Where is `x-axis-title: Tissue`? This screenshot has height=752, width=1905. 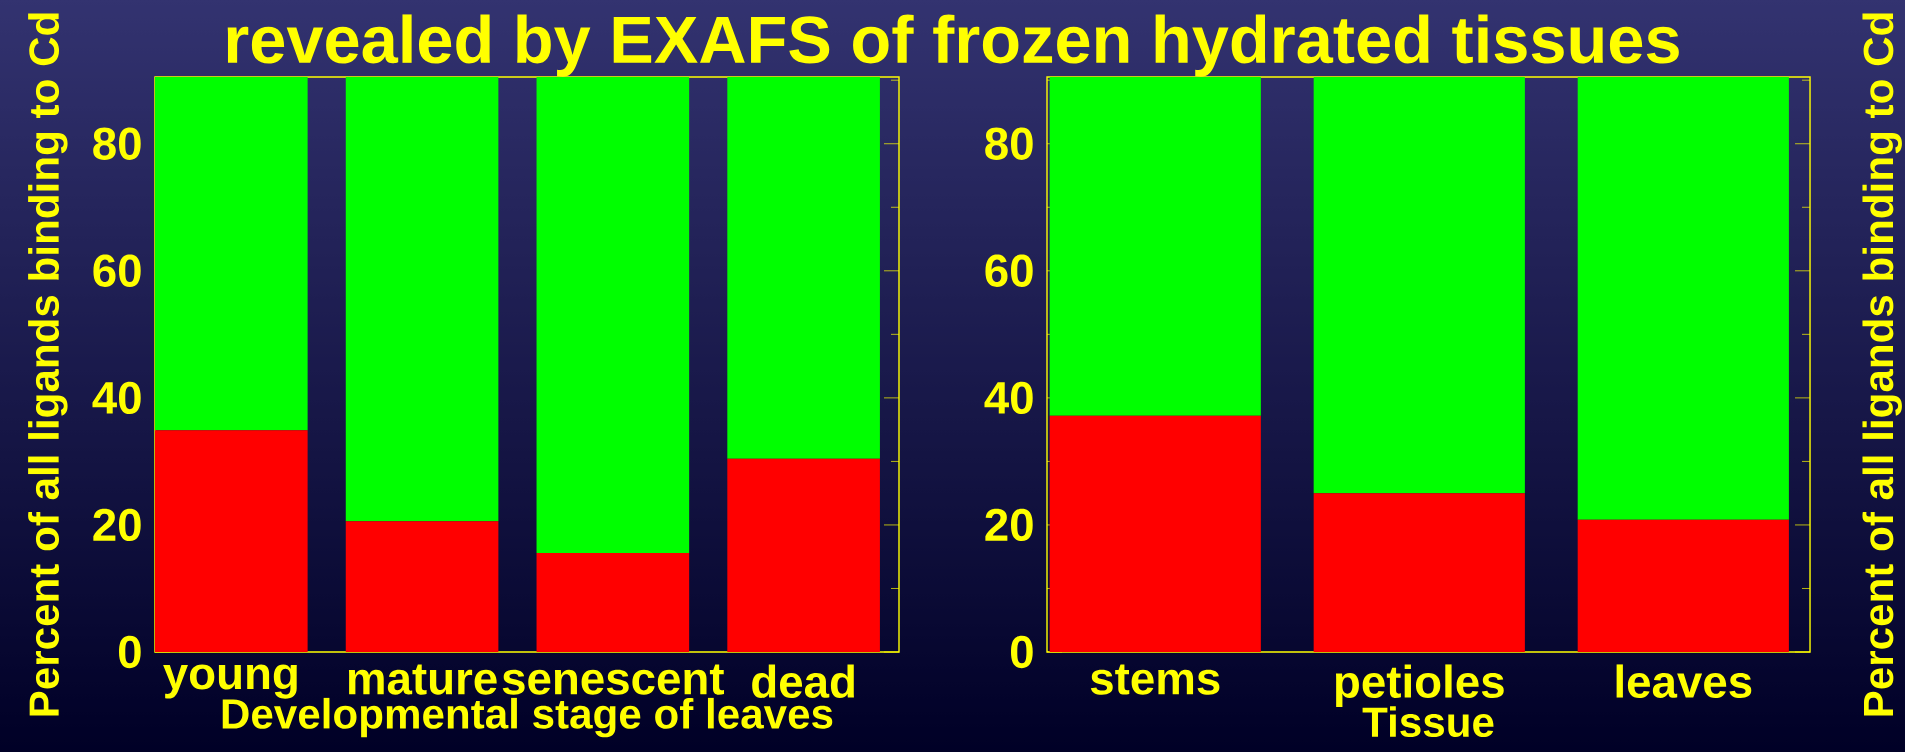
x-axis-title: Tissue is located at coordinates (1428, 722).